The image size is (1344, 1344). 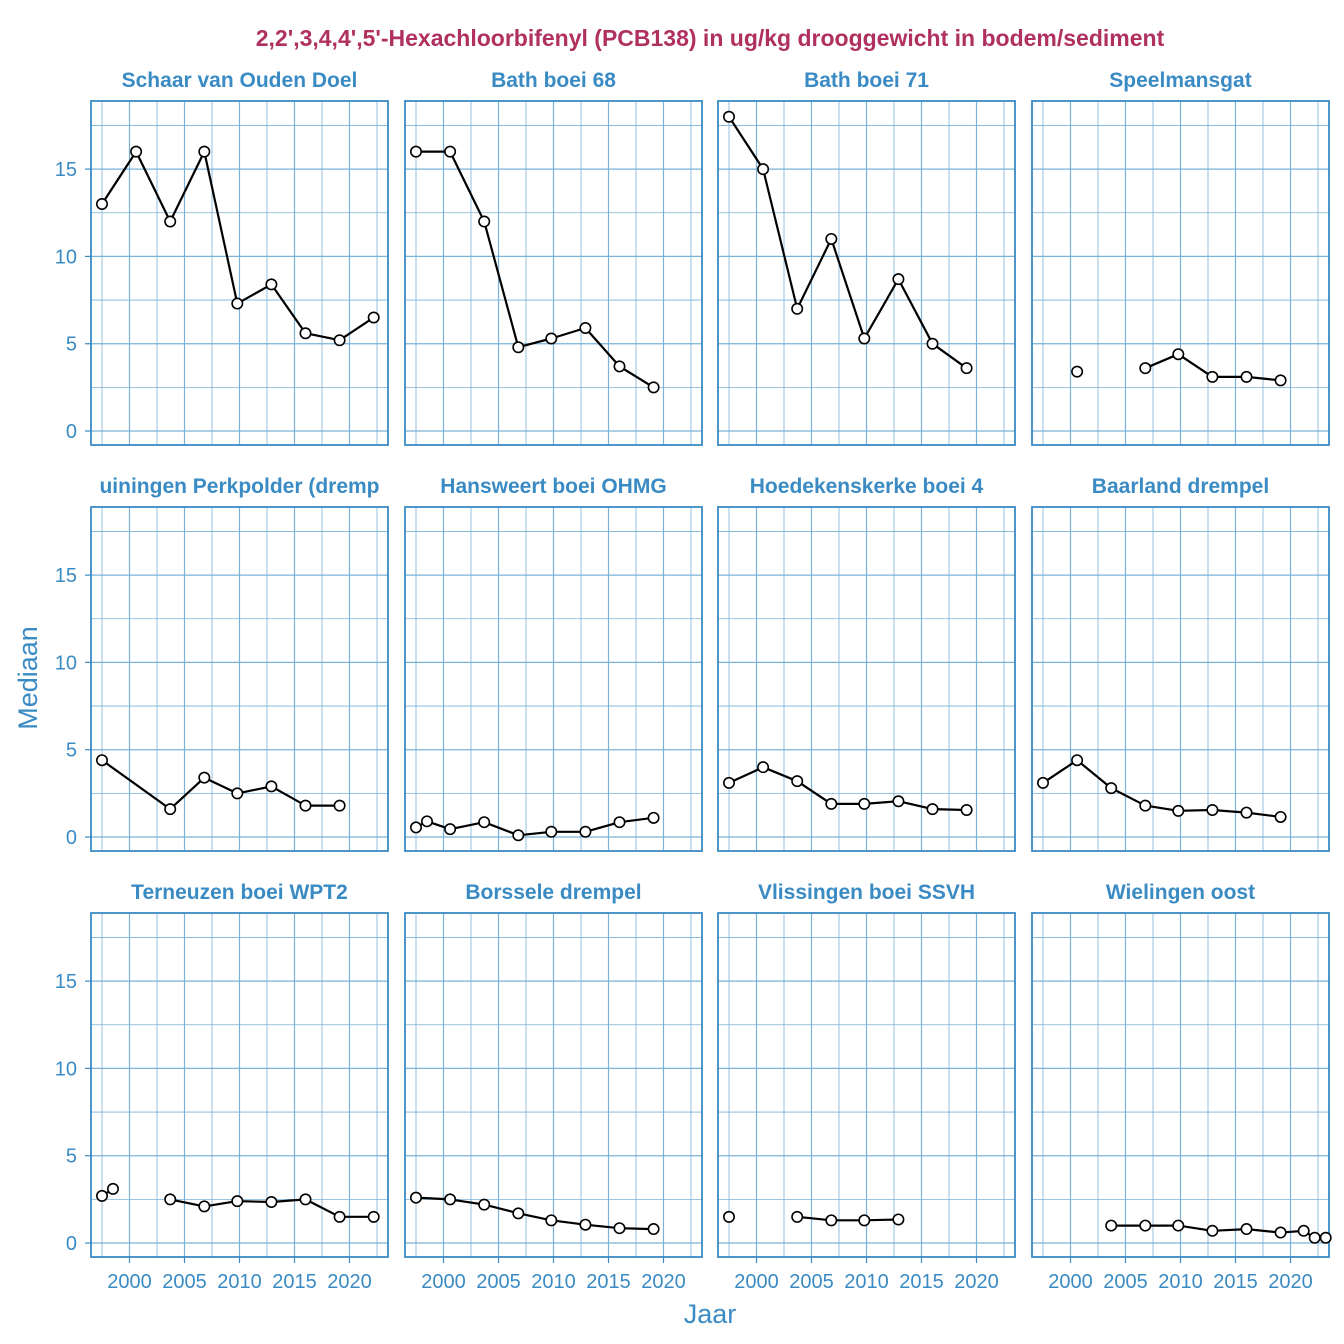 What do you see at coordinates (1180, 80) in the screenshot?
I see `panel-title: Speelmansgat` at bounding box center [1180, 80].